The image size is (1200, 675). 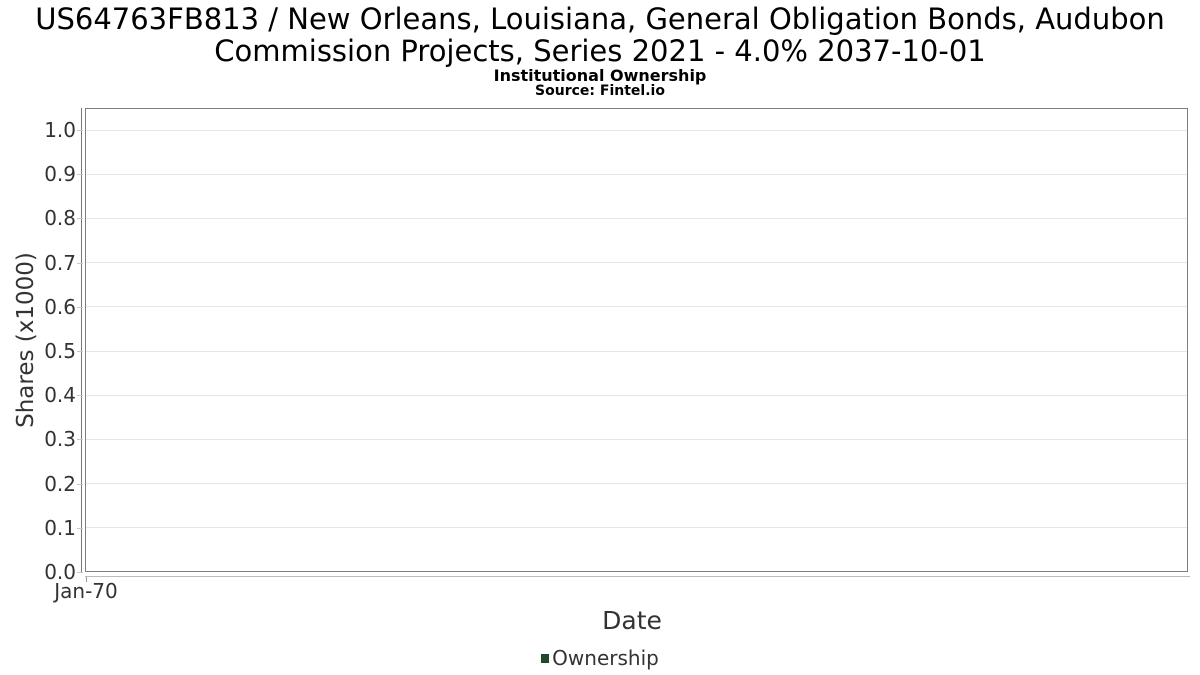 I want to click on y-tick-label: 0.2, so click(x=60, y=483).